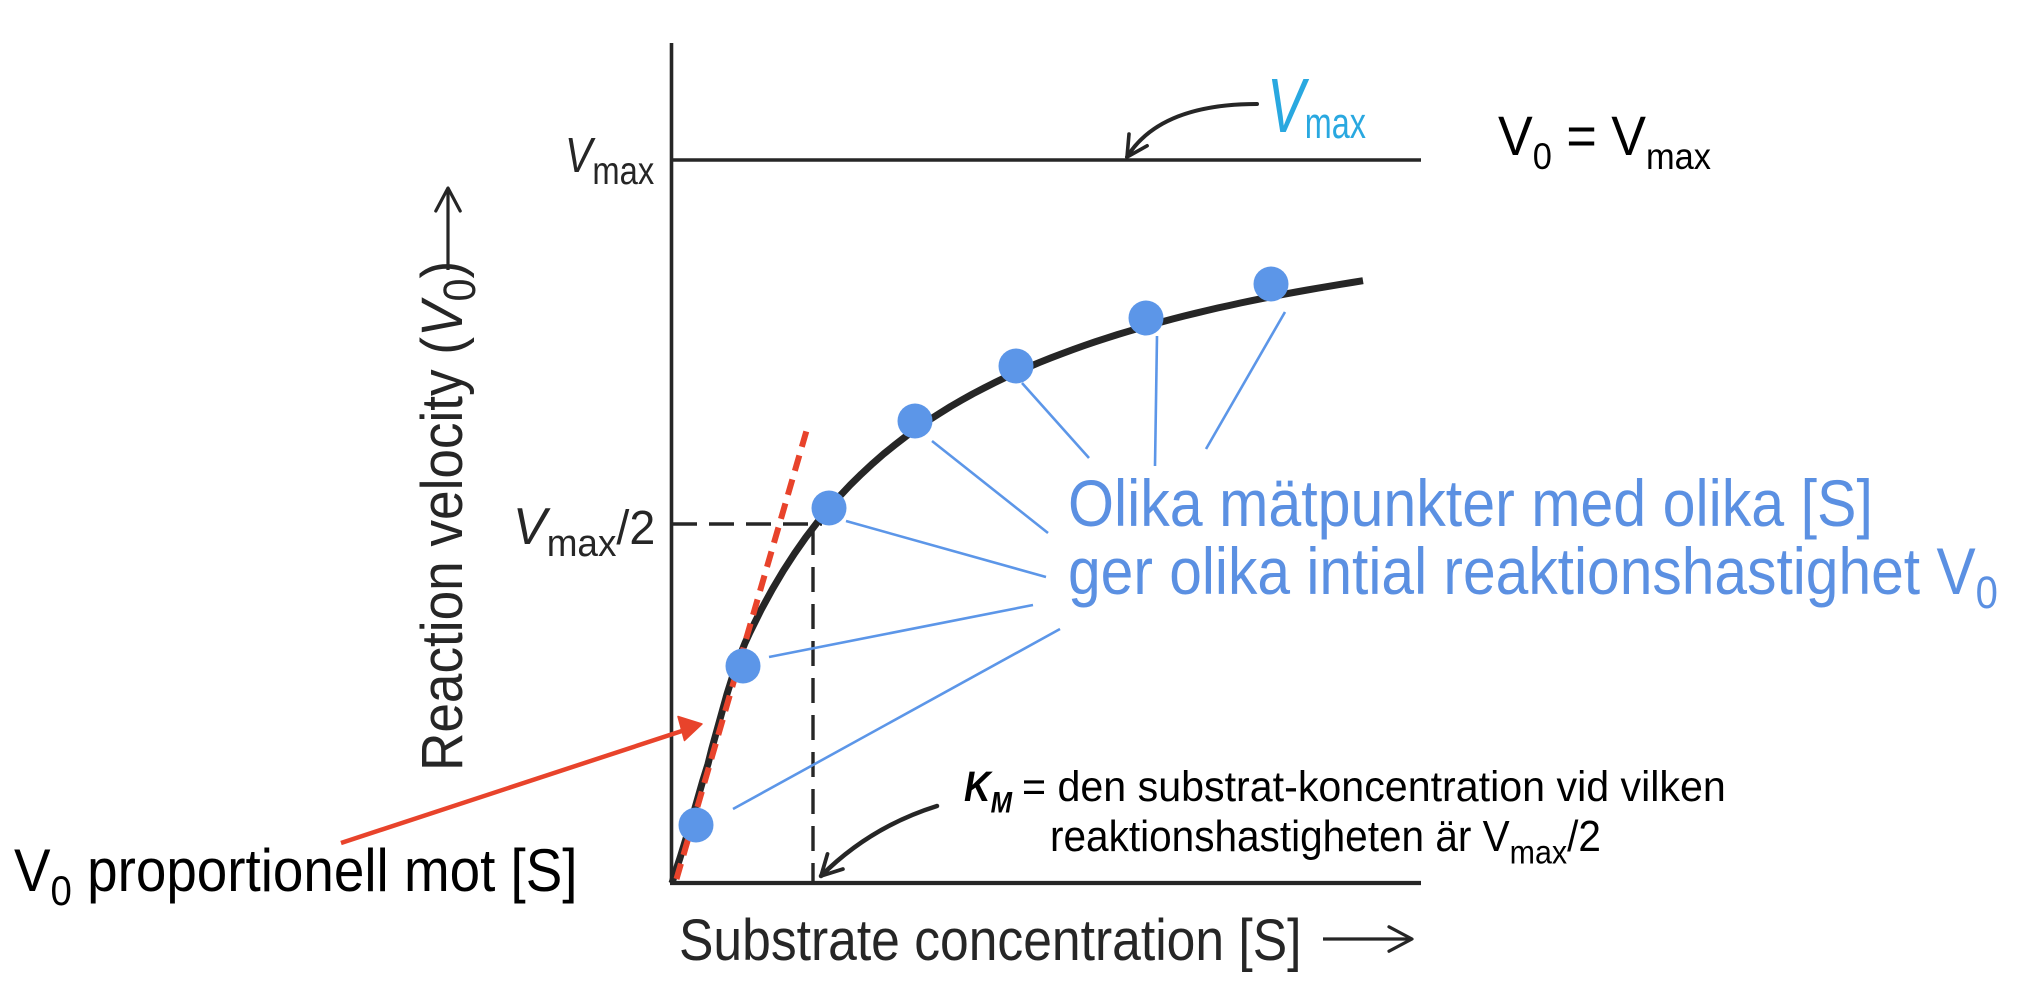 The image size is (2042, 998). What do you see at coordinates (1604, 141) in the screenshot?
I see `svg-text: V0 = Vmax` at bounding box center [1604, 141].